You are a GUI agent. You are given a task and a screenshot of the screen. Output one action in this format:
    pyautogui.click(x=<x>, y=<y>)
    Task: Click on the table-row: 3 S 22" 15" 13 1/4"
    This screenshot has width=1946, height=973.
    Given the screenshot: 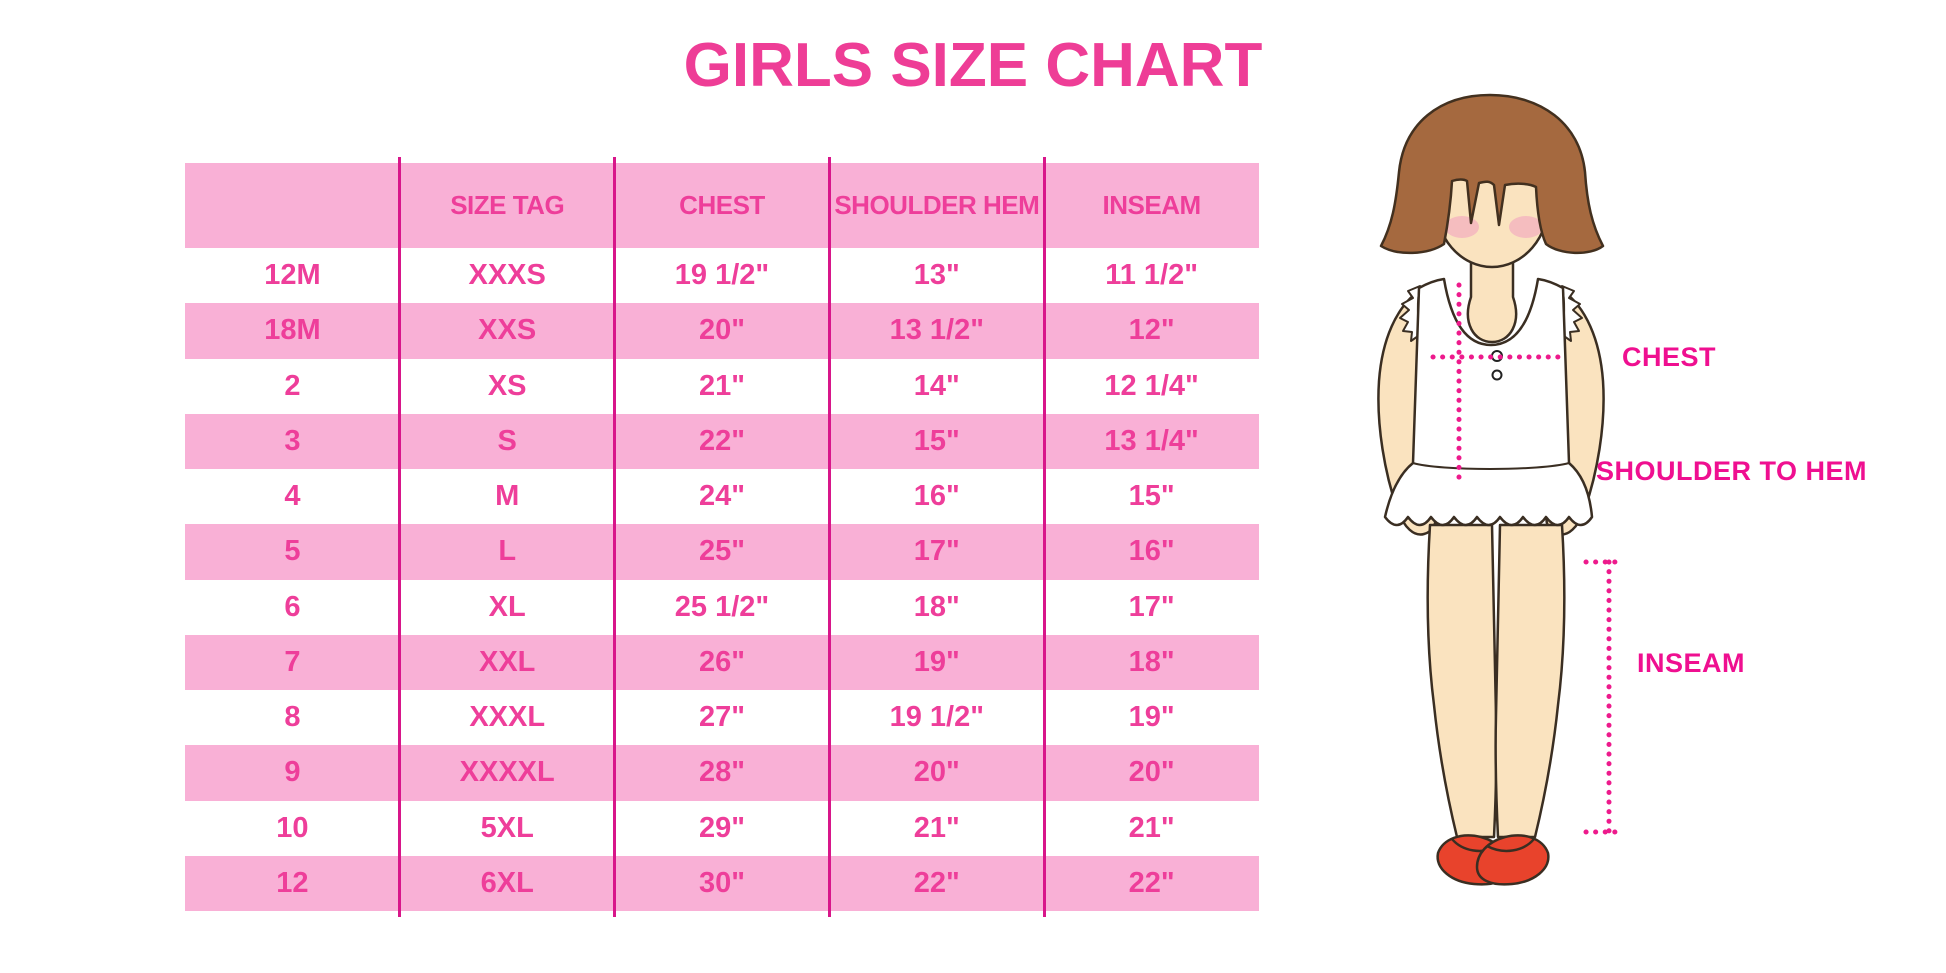 What is the action you would take?
    pyautogui.click(x=722, y=441)
    